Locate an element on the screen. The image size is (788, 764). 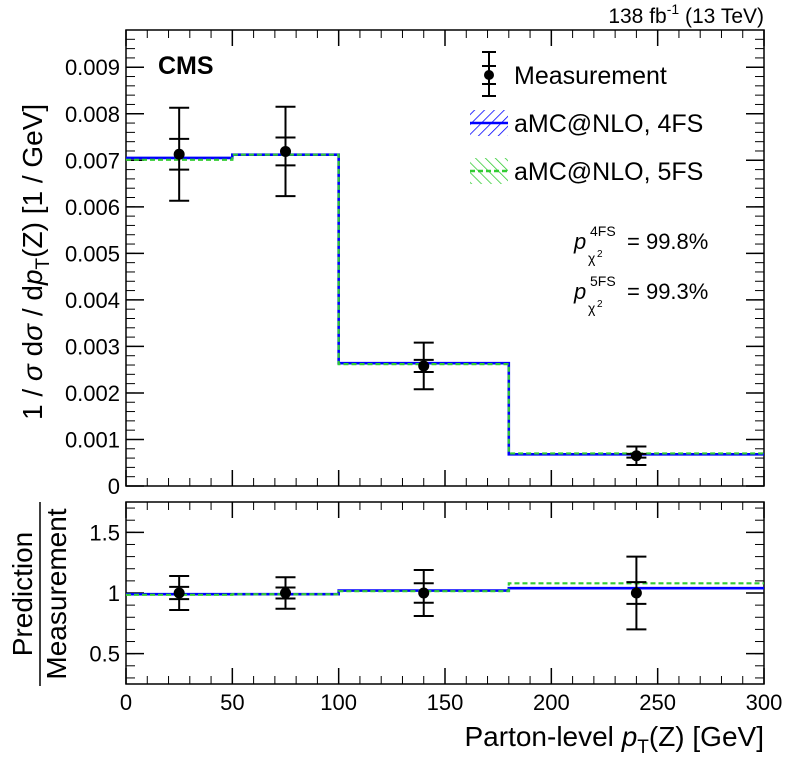
ratio-y-axis-title-denominator: Measurement is located at coordinates (56, 593).